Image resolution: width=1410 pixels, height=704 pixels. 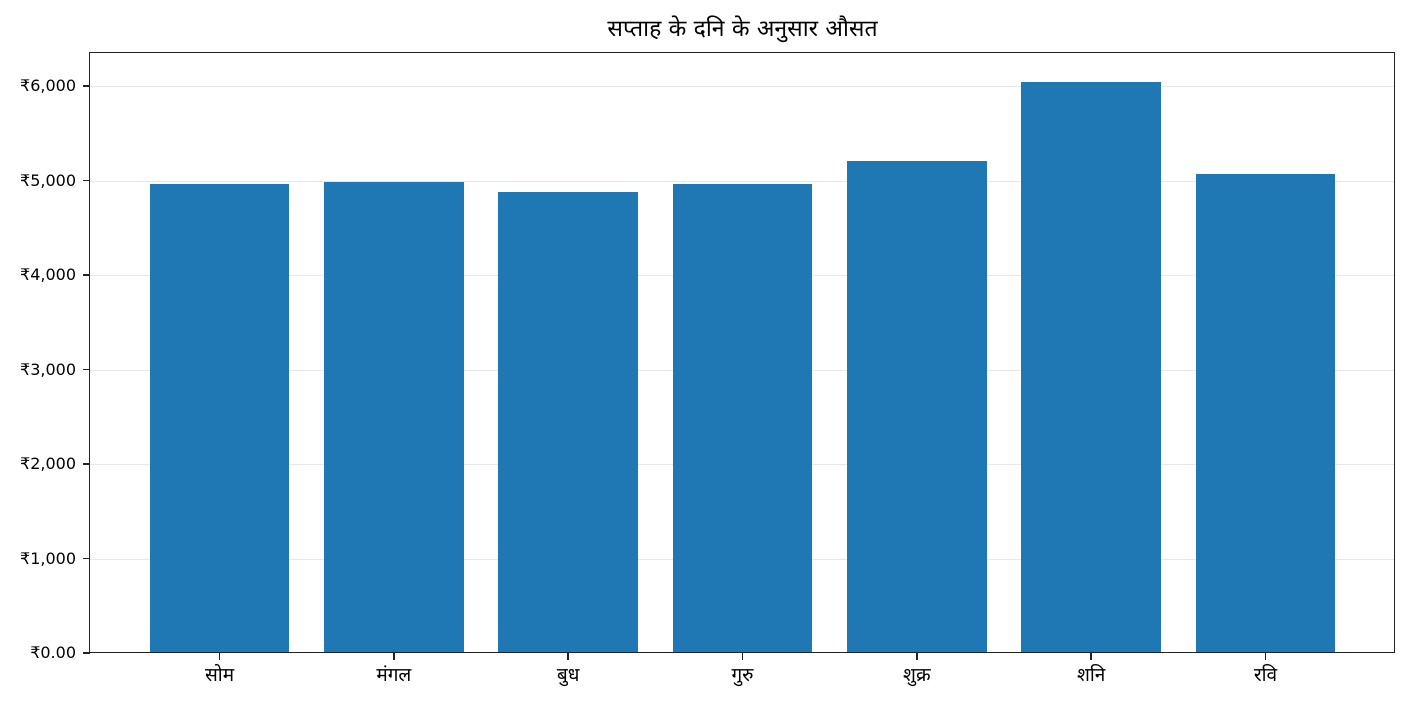 What do you see at coordinates (48, 369) in the screenshot?
I see `y-tick-label: ₹3,000` at bounding box center [48, 369].